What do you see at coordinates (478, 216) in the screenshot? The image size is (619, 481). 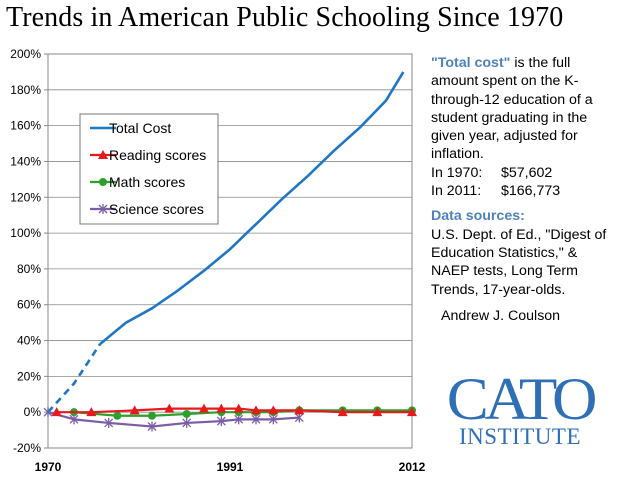 I see `sources-heading: Data sources:` at bounding box center [478, 216].